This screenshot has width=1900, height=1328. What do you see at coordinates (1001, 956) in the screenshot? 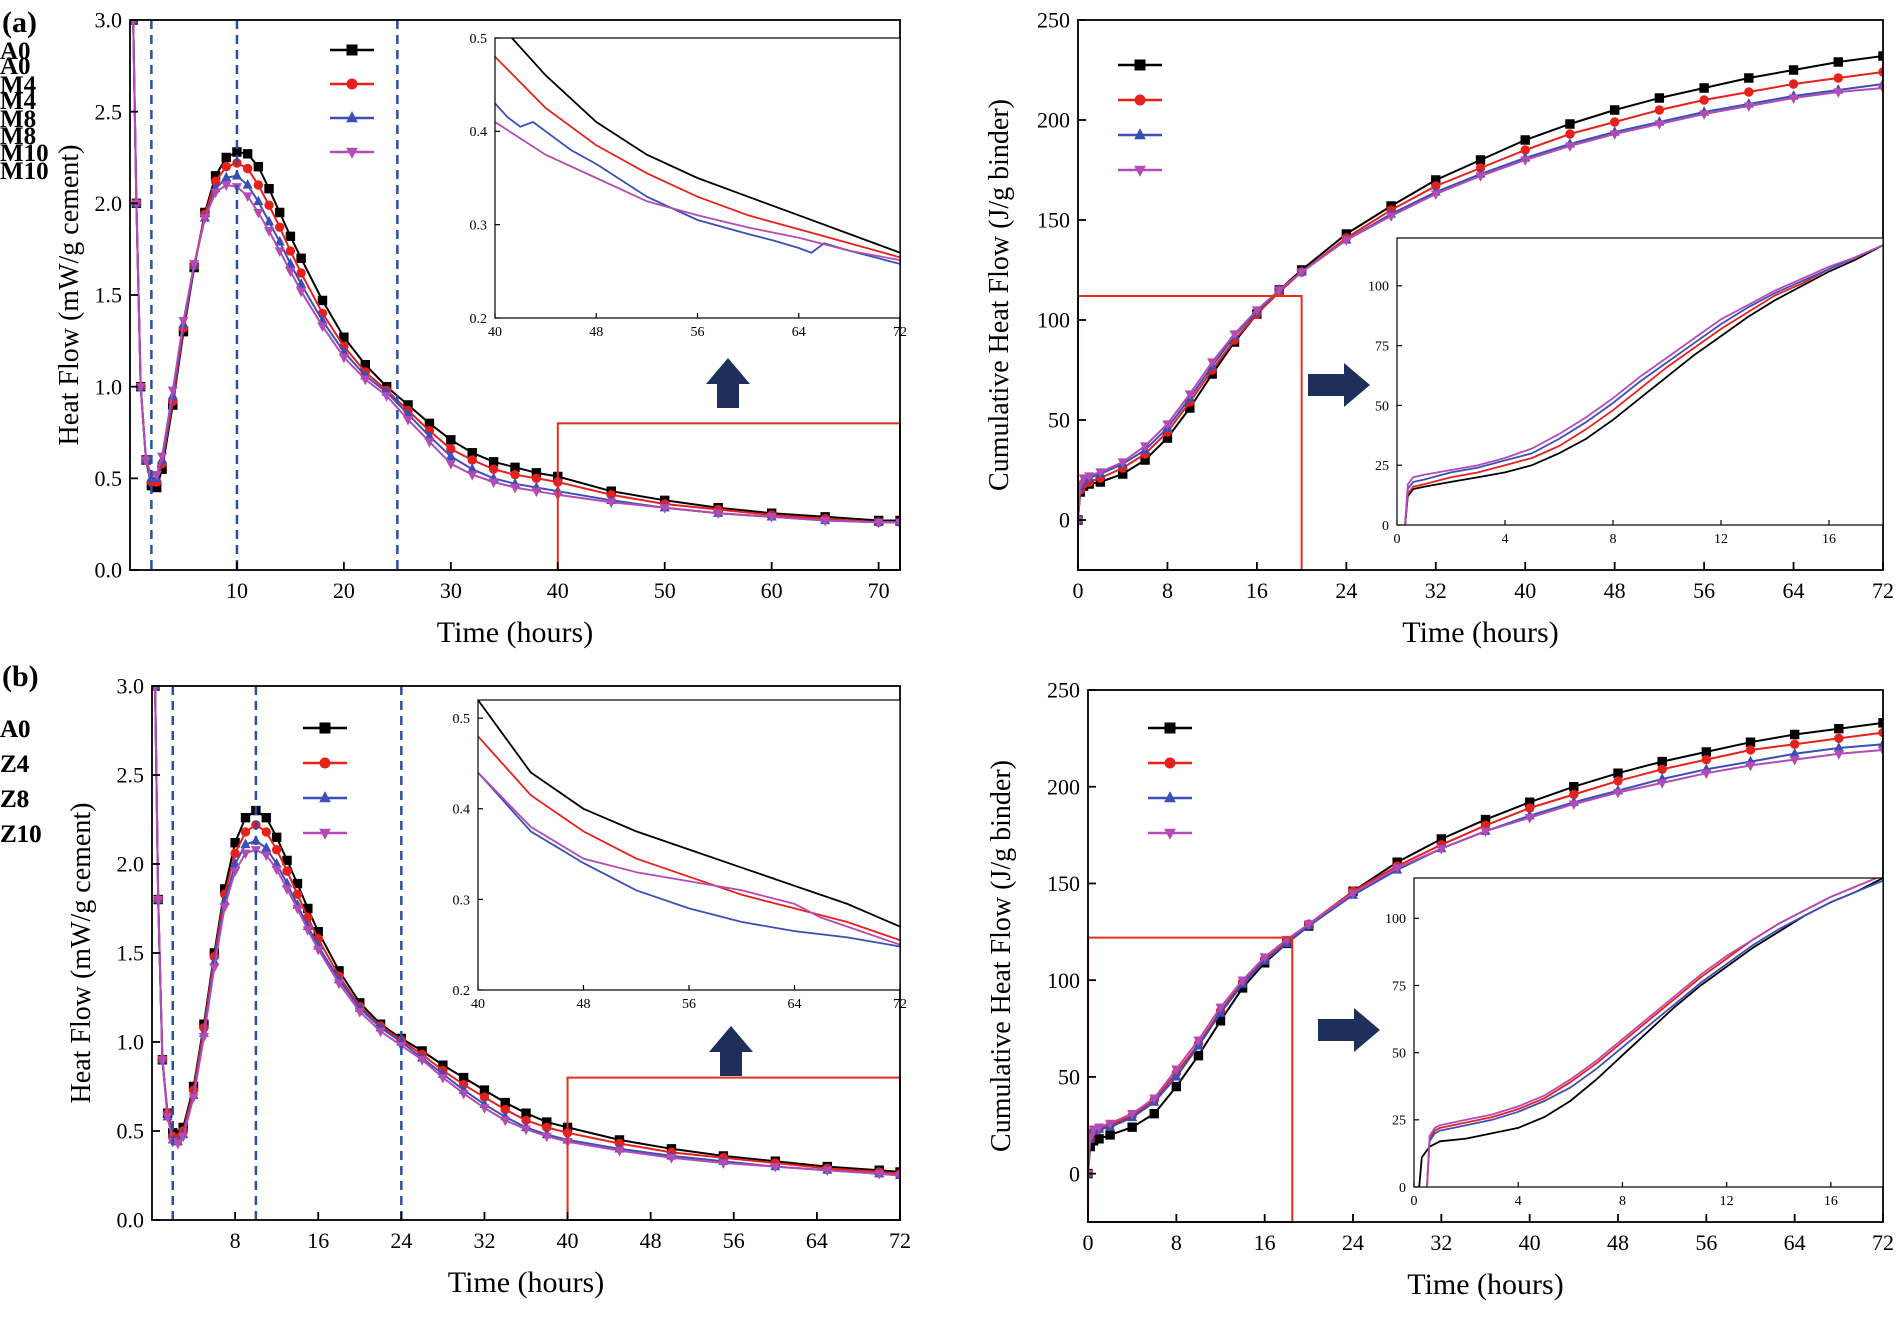
I see `y-axis-title: Cumulative Heat Flow (J/g binder)` at bounding box center [1001, 956].